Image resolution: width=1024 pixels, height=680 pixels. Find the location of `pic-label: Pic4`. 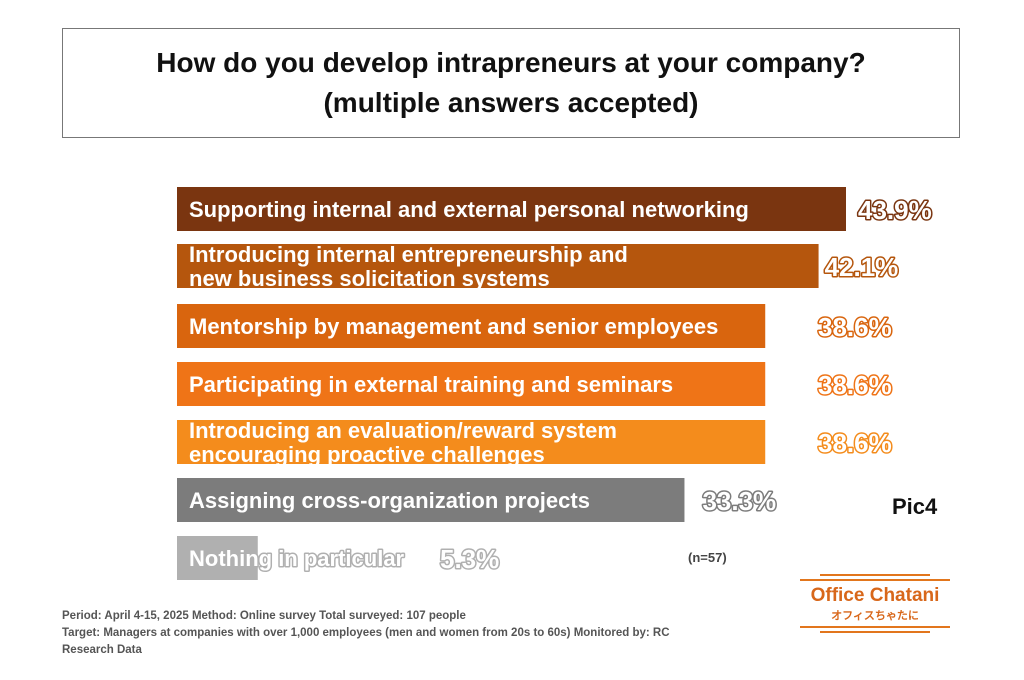

pic-label: Pic4 is located at coordinates (915, 506).